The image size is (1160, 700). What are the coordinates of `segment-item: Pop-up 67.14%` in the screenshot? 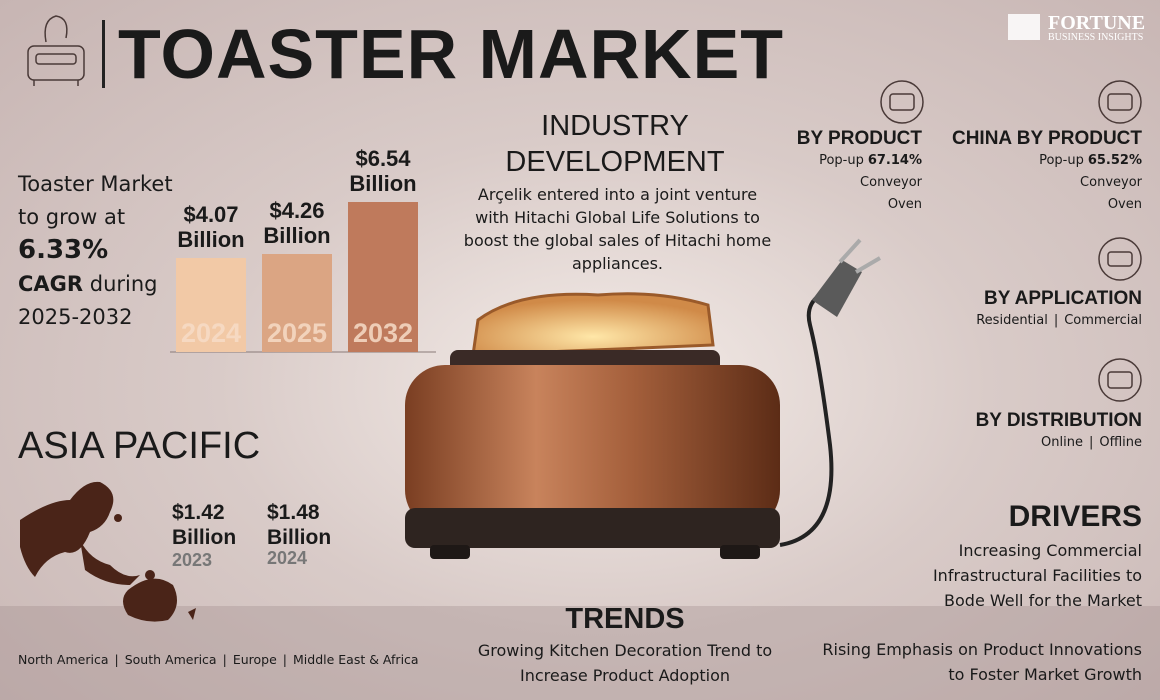 It's located at (812, 161).